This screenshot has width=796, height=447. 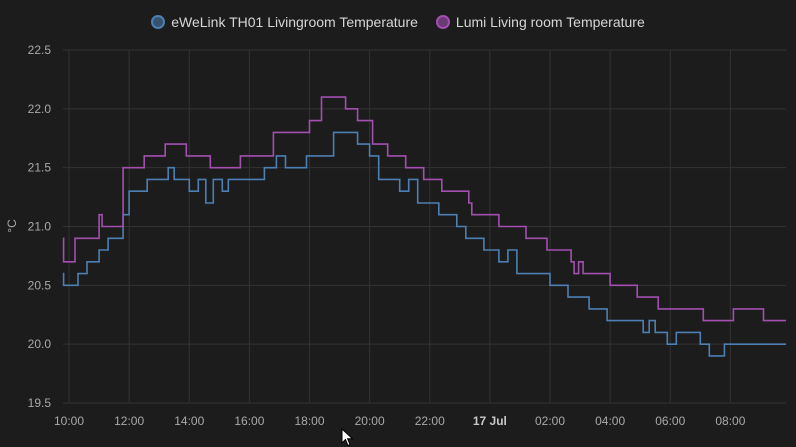 I want to click on x-tick-label: 22:00, so click(x=430, y=421).